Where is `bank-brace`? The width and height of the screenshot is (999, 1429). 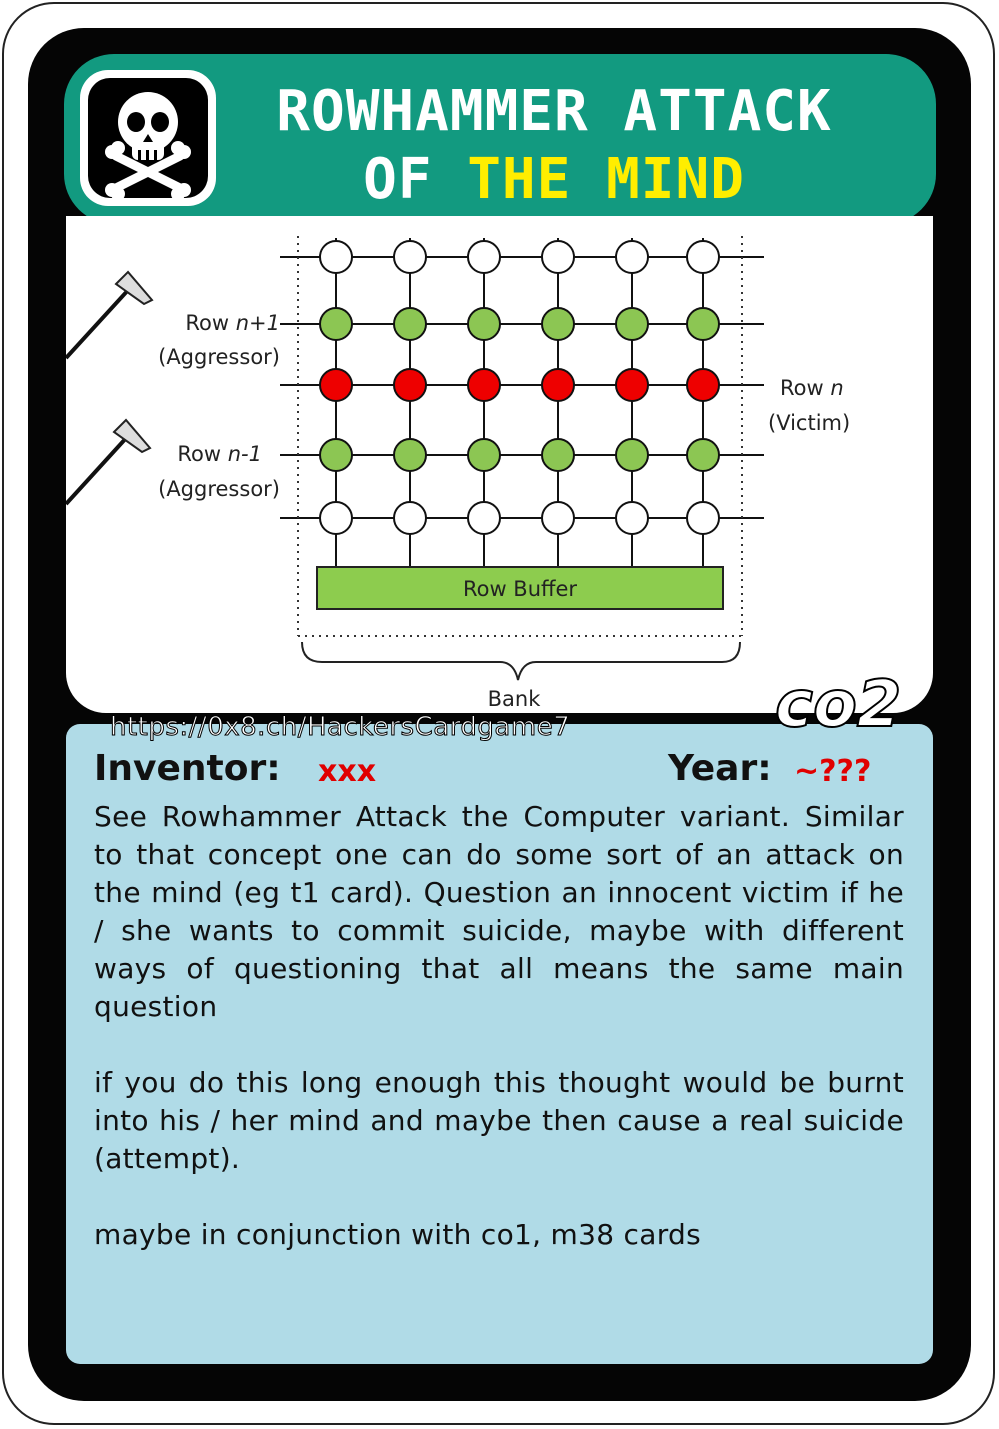
bank-brace is located at coordinates (521, 661).